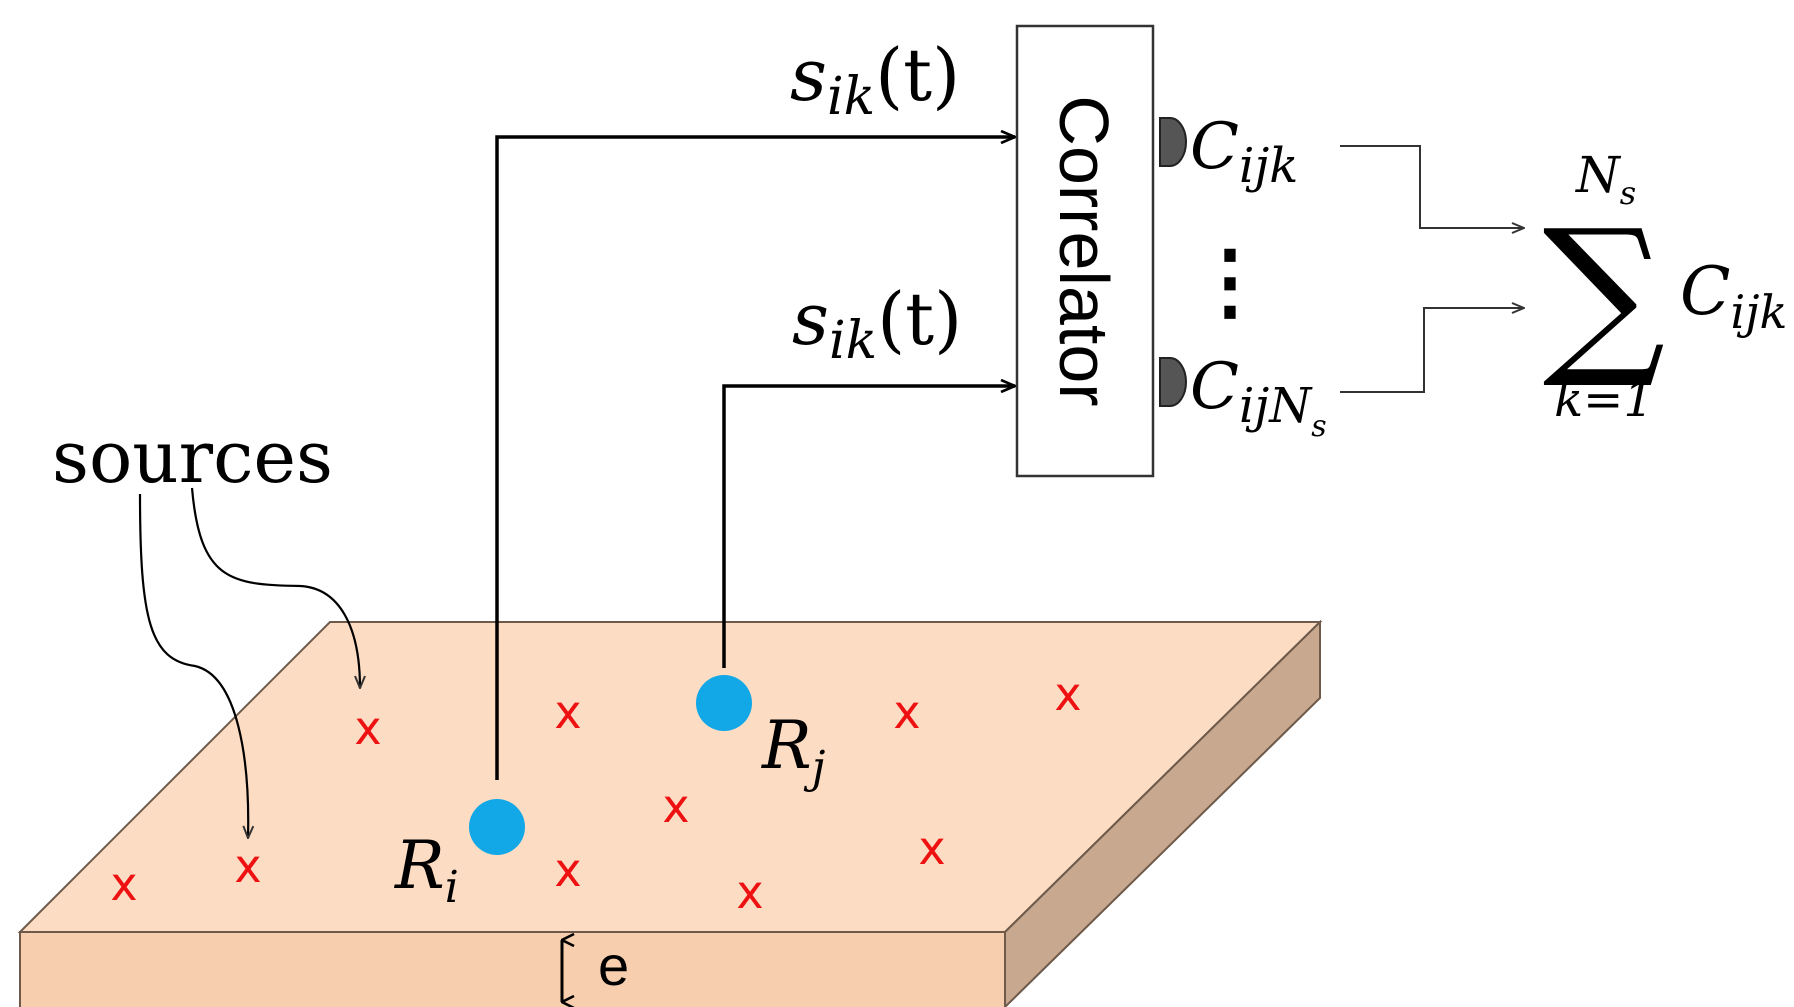  I want to click on output-dots: ⋮, so click(1230, 280).